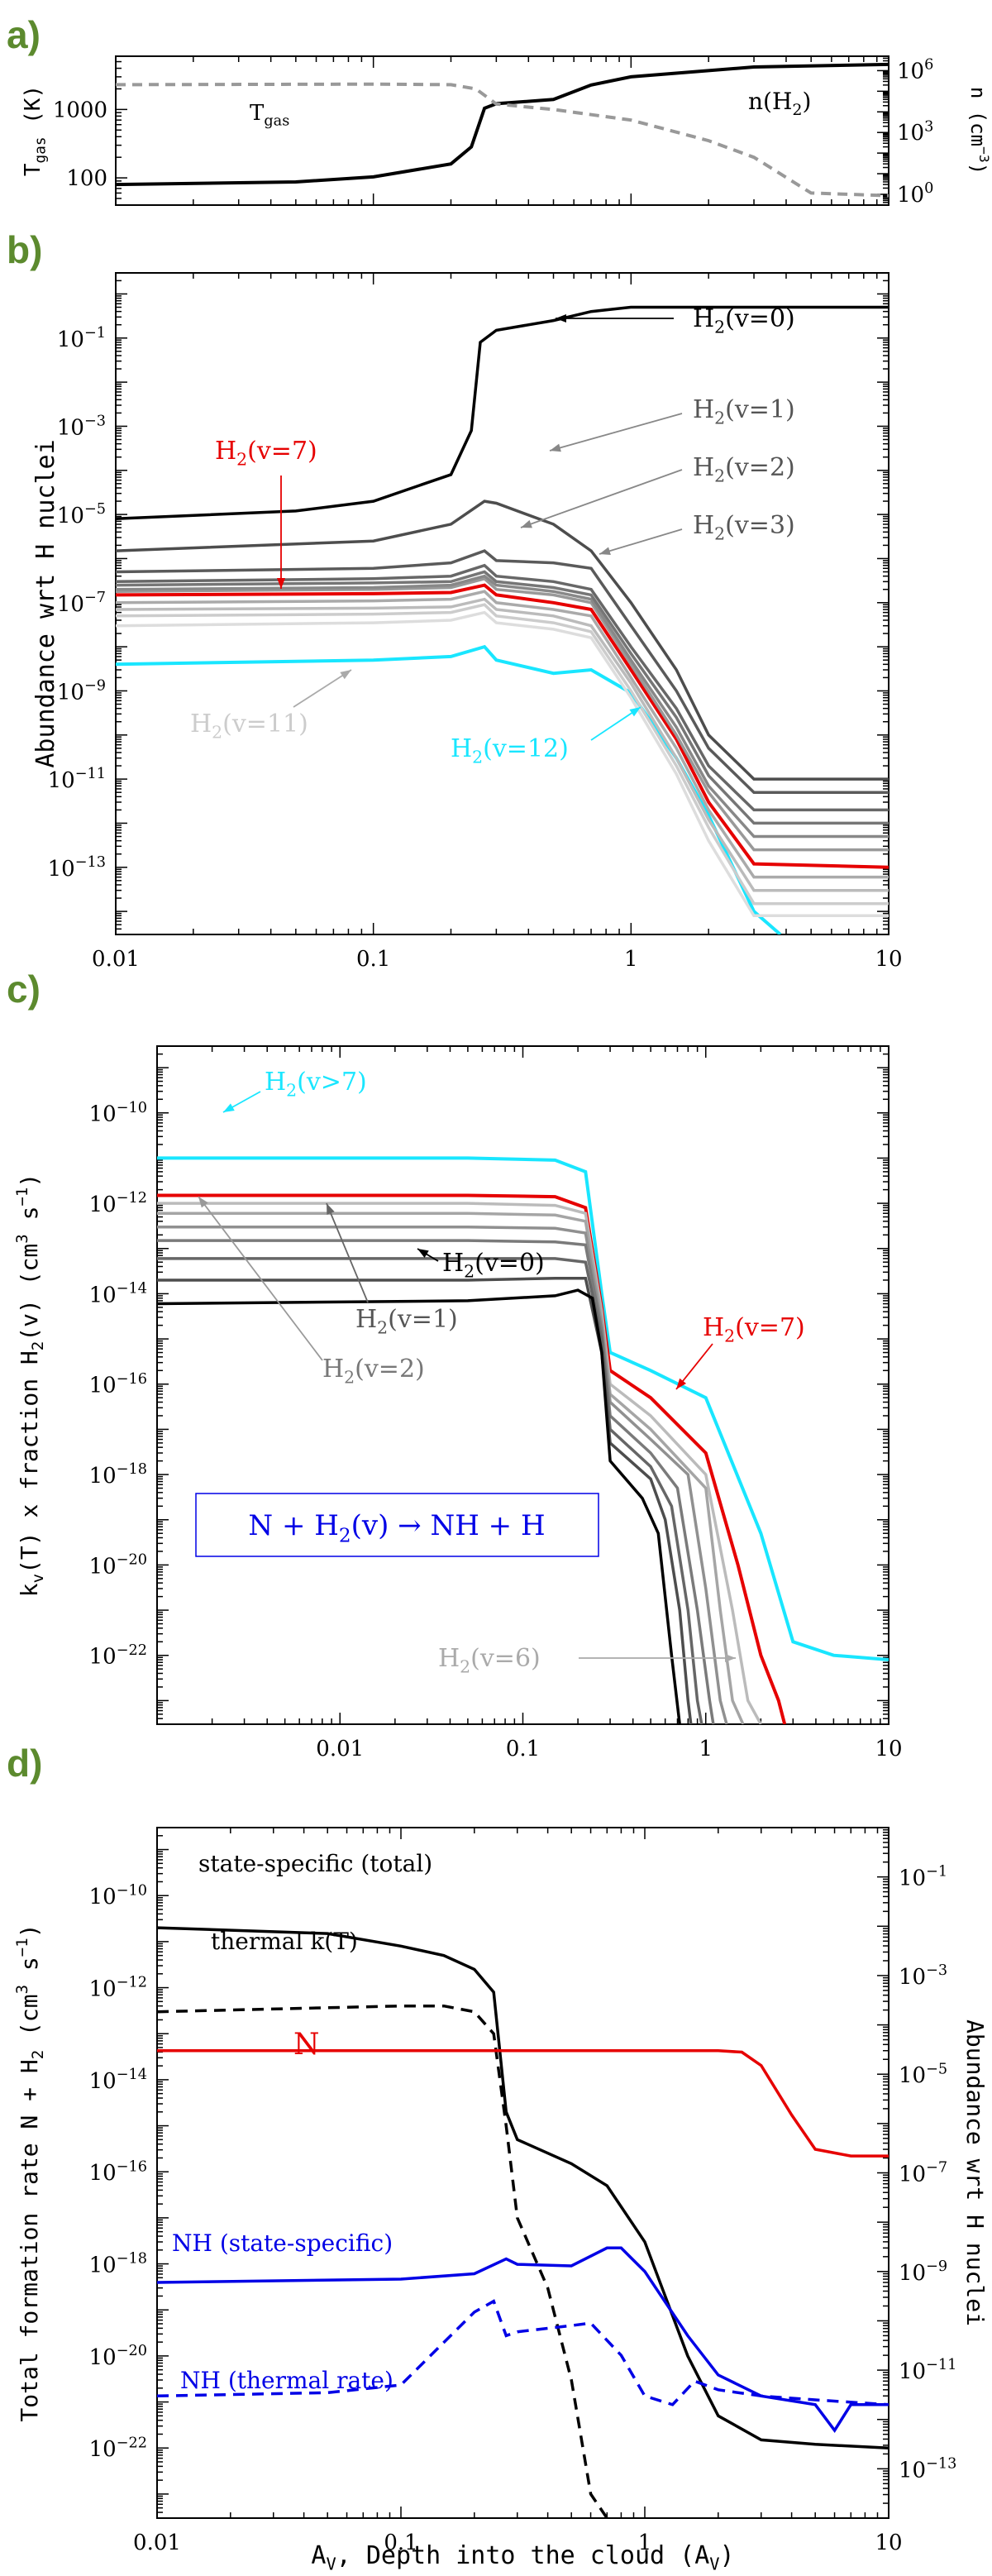 Image resolution: width=992 pixels, height=2576 pixels. What do you see at coordinates (132, 1198) in the screenshot?
I see `text-span: −12` at bounding box center [132, 1198].